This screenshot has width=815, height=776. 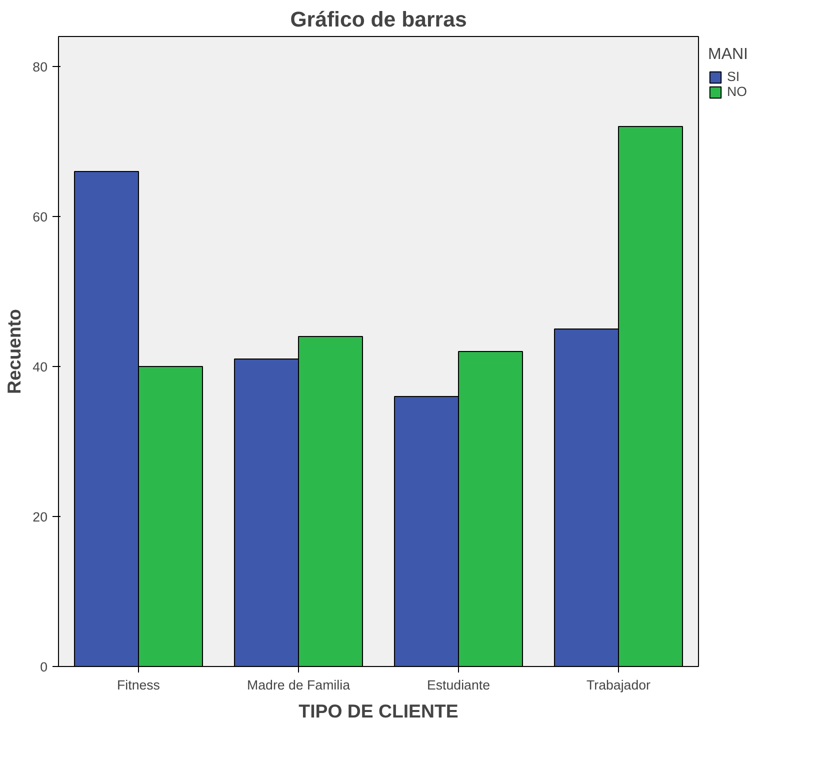 I want to click on x-tick-label: Fitness, so click(x=138, y=685).